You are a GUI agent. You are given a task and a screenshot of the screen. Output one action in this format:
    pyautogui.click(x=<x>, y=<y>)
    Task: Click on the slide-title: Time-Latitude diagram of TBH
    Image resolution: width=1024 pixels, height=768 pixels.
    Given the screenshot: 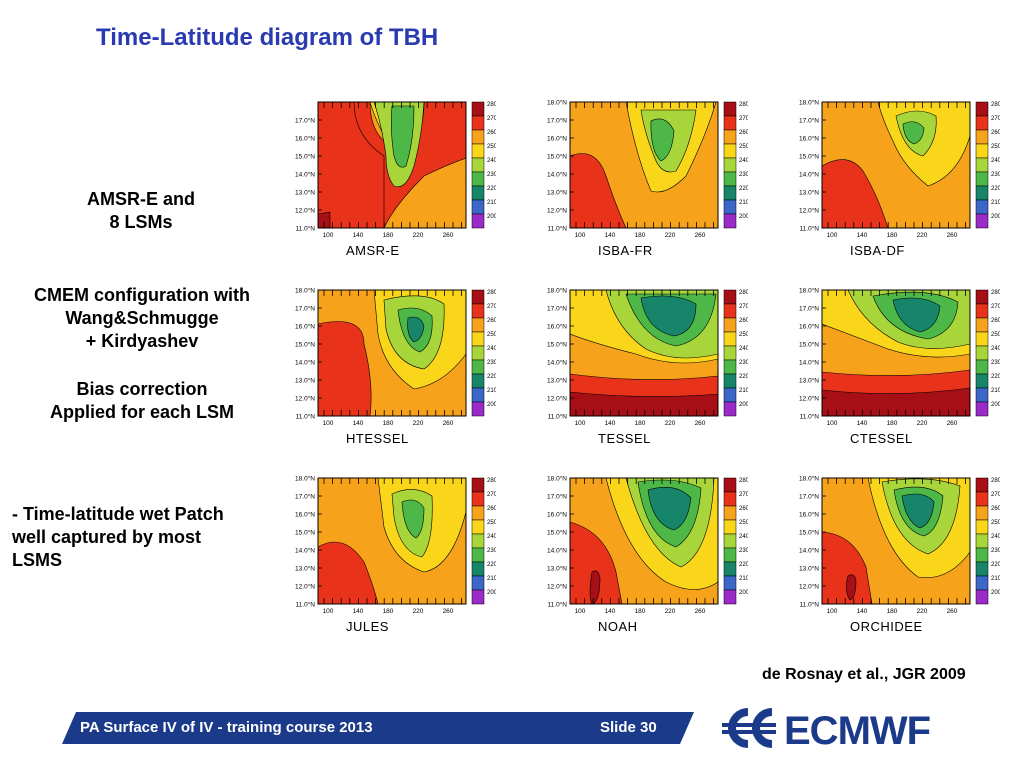 What is the action you would take?
    pyautogui.click(x=267, y=37)
    